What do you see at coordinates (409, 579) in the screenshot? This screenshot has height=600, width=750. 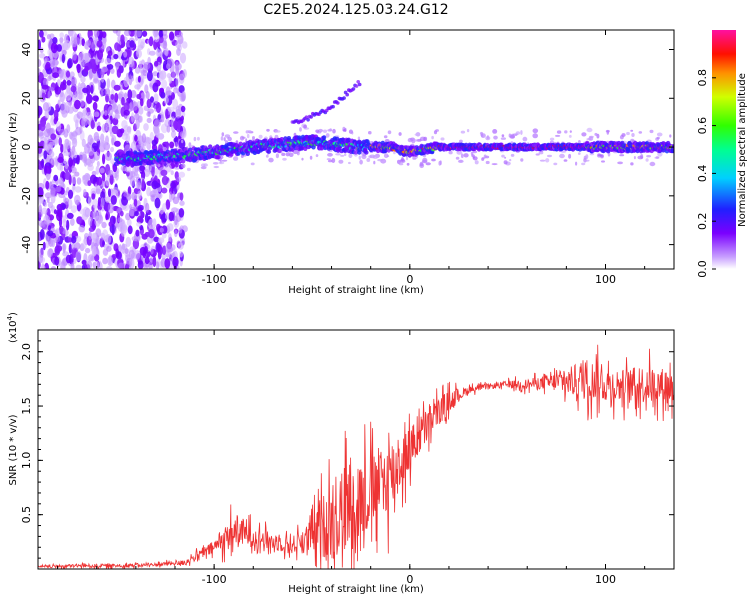 I see `snr-xtick-label: 0` at bounding box center [409, 579].